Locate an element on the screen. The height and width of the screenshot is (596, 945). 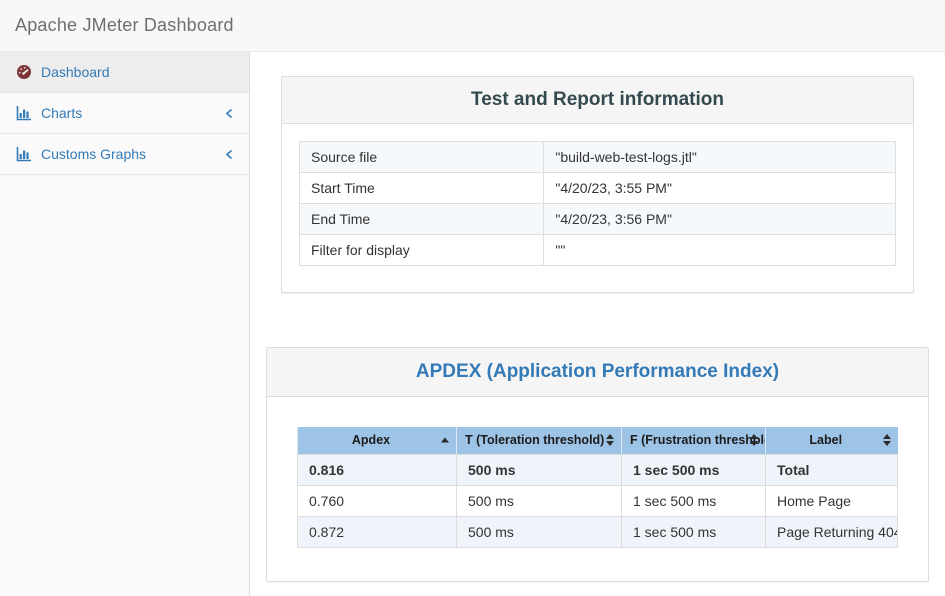
apdex-column-label: Label is located at coordinates (826, 440).